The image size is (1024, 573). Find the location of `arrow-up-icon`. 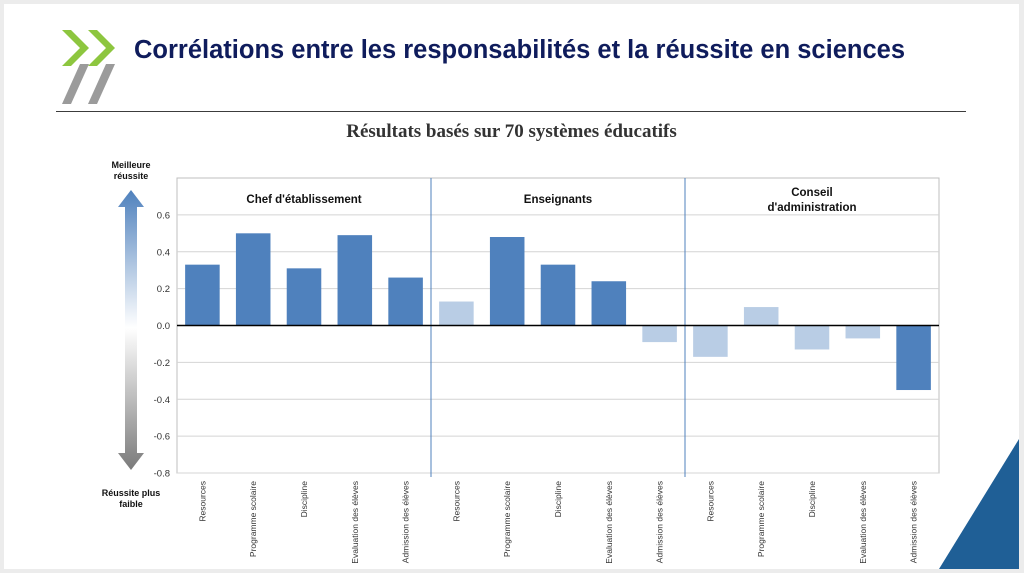

arrow-up-icon is located at coordinates (131, 259).